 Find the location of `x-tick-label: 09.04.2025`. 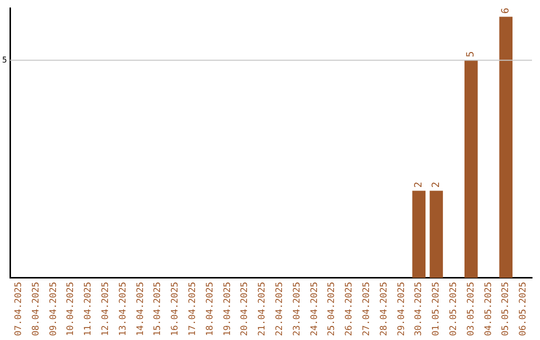

x-tick-label: 09.04.2025 is located at coordinates (53, 309).